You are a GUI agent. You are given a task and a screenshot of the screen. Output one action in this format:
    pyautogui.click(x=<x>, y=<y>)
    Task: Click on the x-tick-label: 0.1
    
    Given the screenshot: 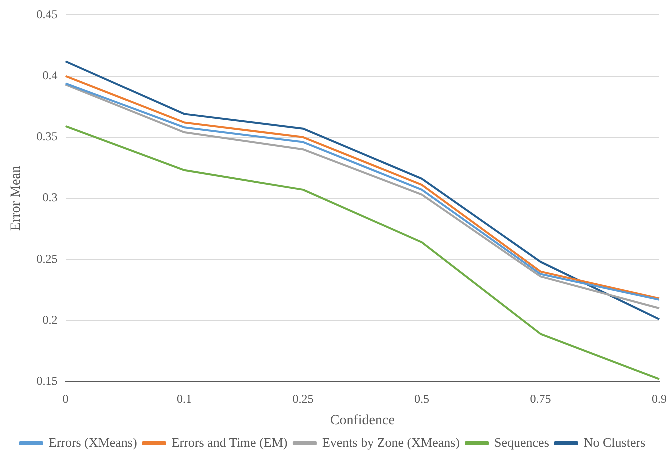 What is the action you would take?
    pyautogui.click(x=184, y=399)
    